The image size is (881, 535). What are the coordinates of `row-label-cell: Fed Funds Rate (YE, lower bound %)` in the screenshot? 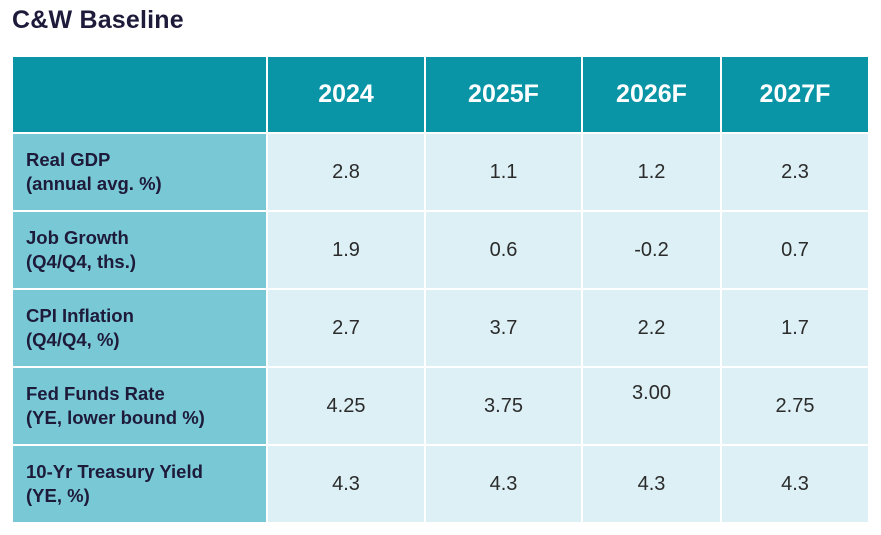 It's located at (139, 406).